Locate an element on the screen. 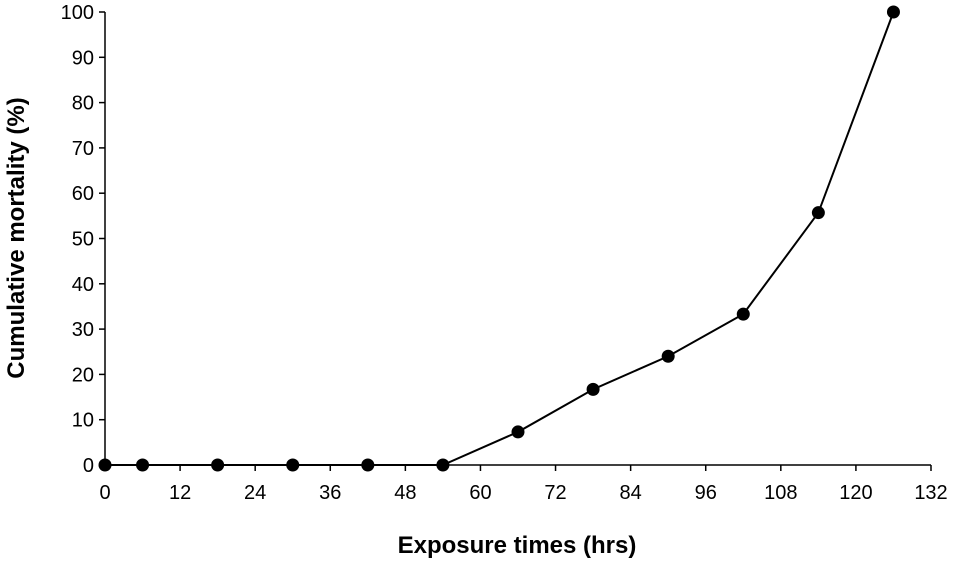  y-tick-label: 0 is located at coordinates (88, 466).